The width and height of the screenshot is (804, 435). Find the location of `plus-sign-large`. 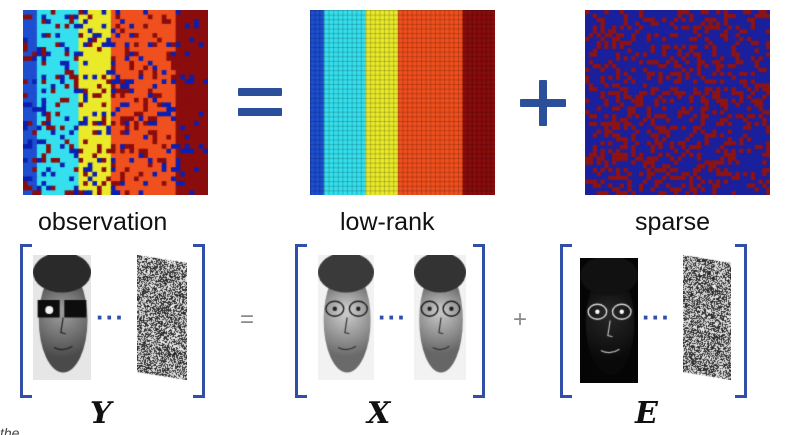

plus-sign-large is located at coordinates (543, 103).